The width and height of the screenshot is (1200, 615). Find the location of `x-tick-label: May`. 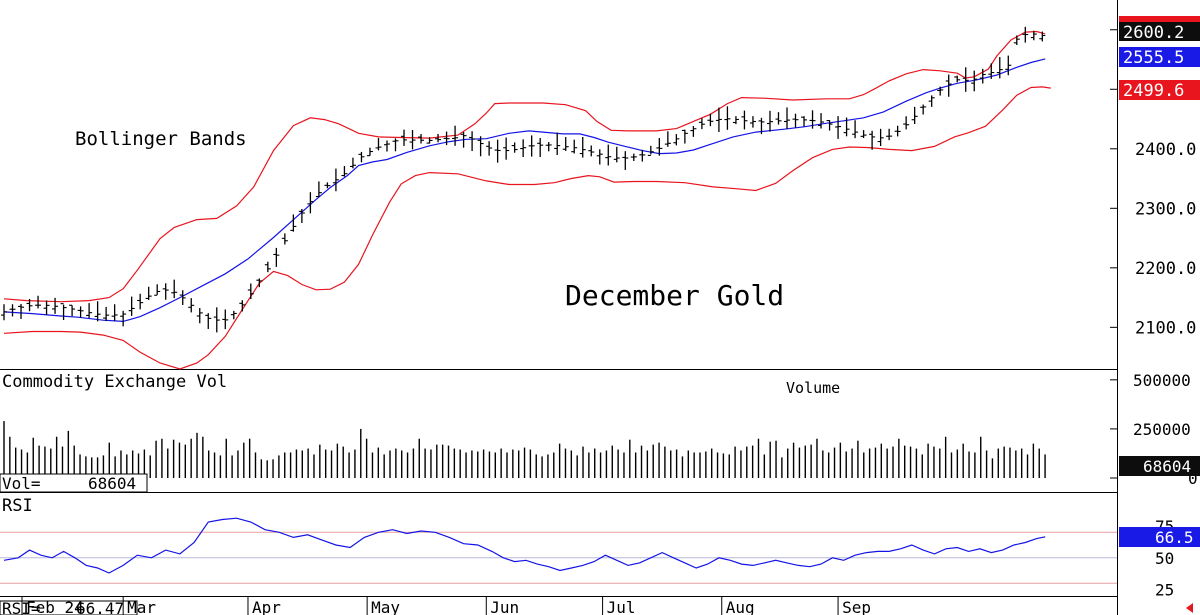

x-tick-label: May is located at coordinates (385, 606).